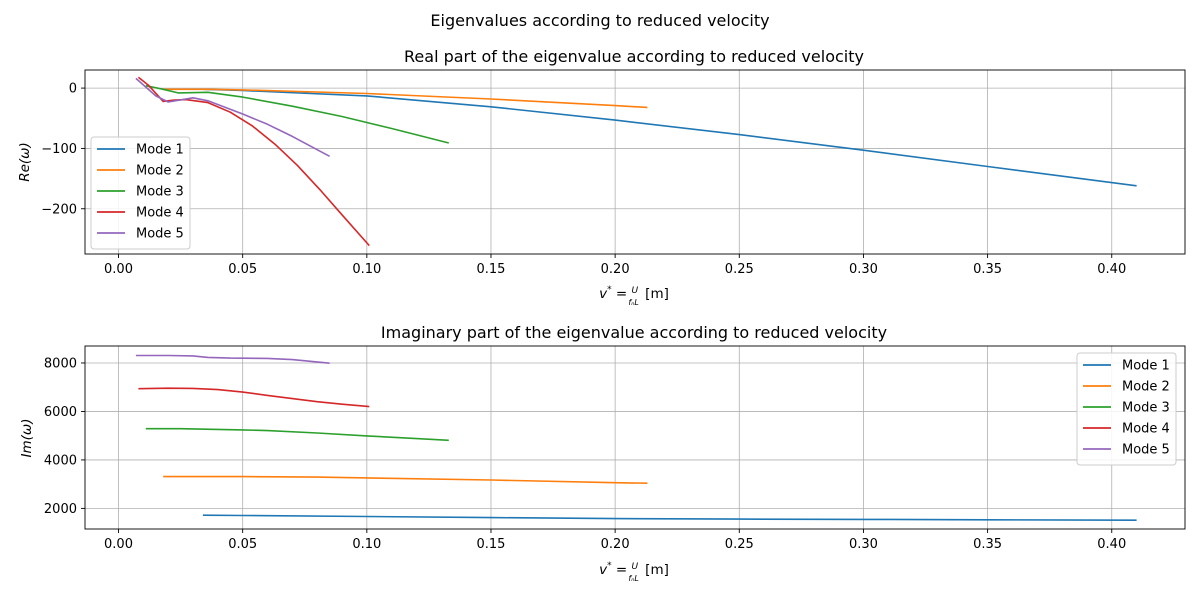 This screenshot has width=1200, height=600. Describe the element at coordinates (27, 438) in the screenshot. I see `imag-y-axis-label: Im(ω)` at that location.